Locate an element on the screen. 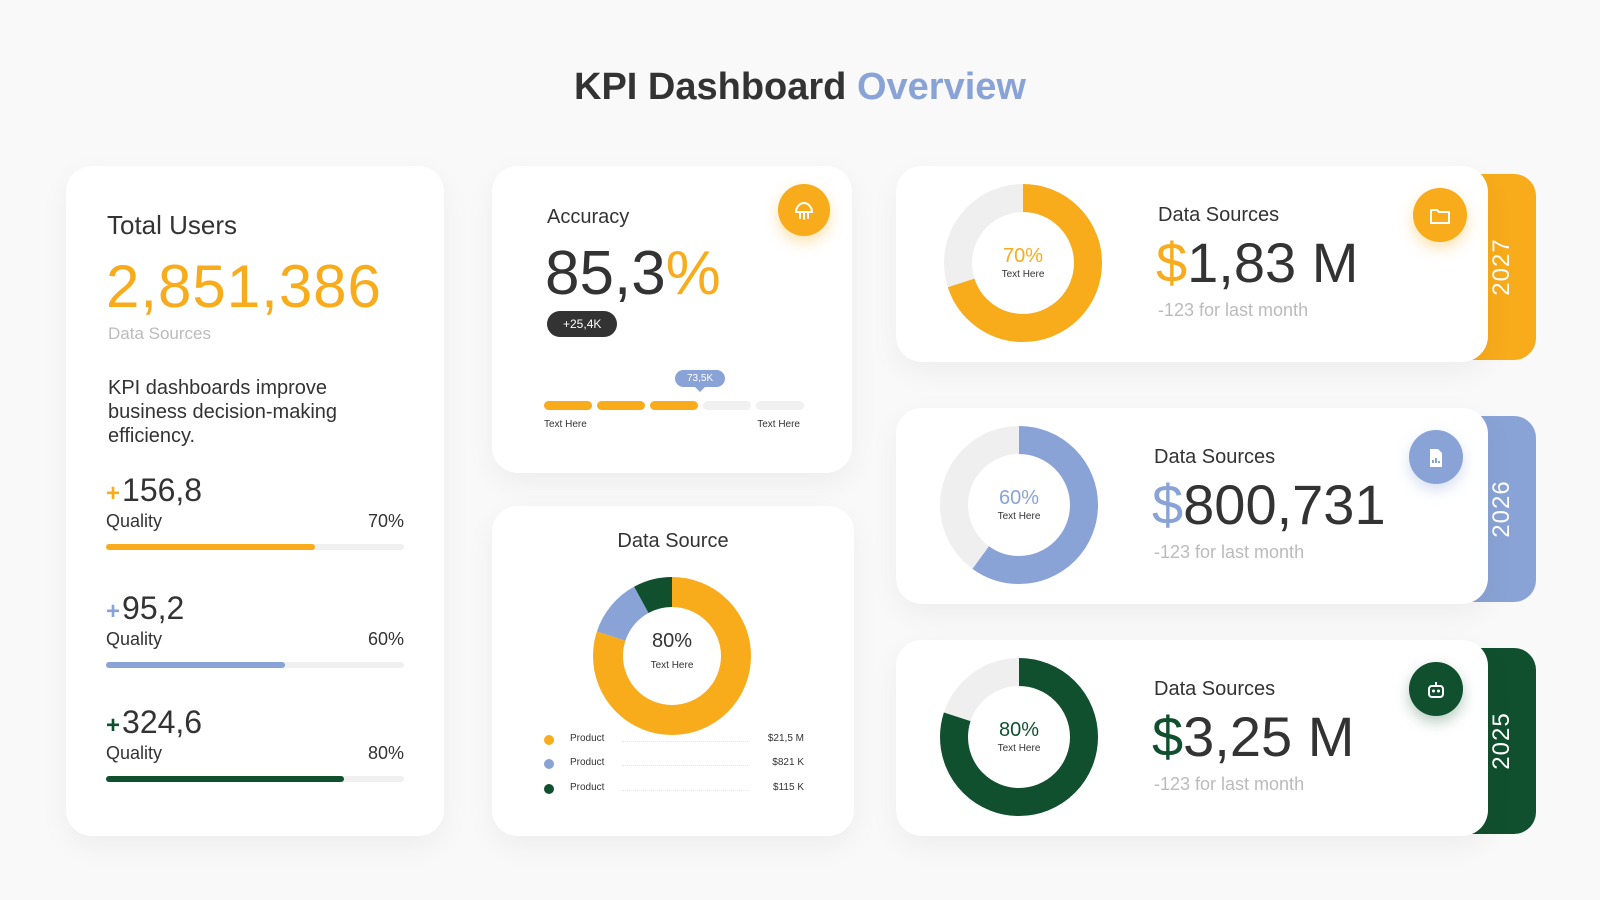 The width and height of the screenshot is (1600, 900). donut-percent: 70% is located at coordinates (1023, 256).